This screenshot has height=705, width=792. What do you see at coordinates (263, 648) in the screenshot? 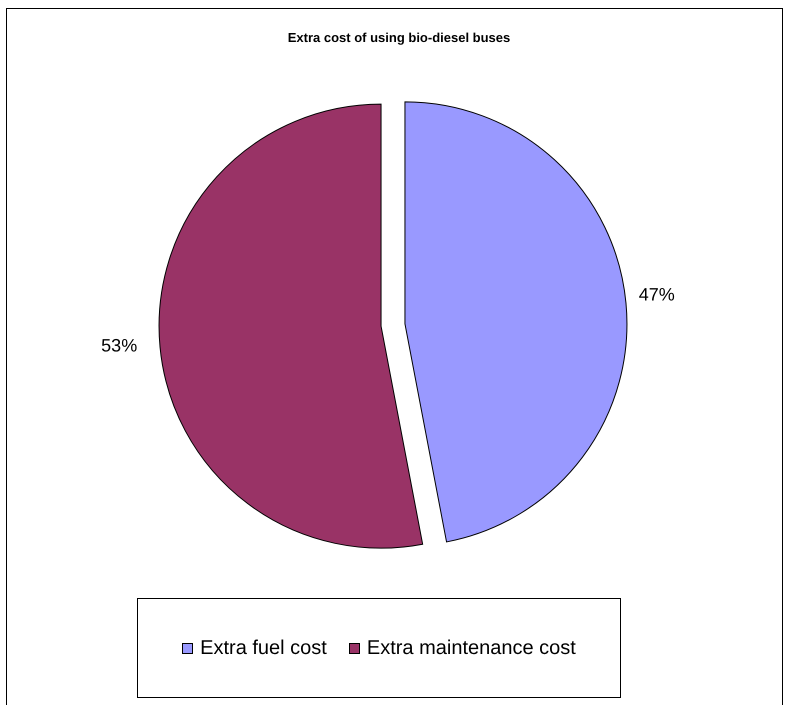
I see `legend-label: Extra fuel cost` at bounding box center [263, 648].